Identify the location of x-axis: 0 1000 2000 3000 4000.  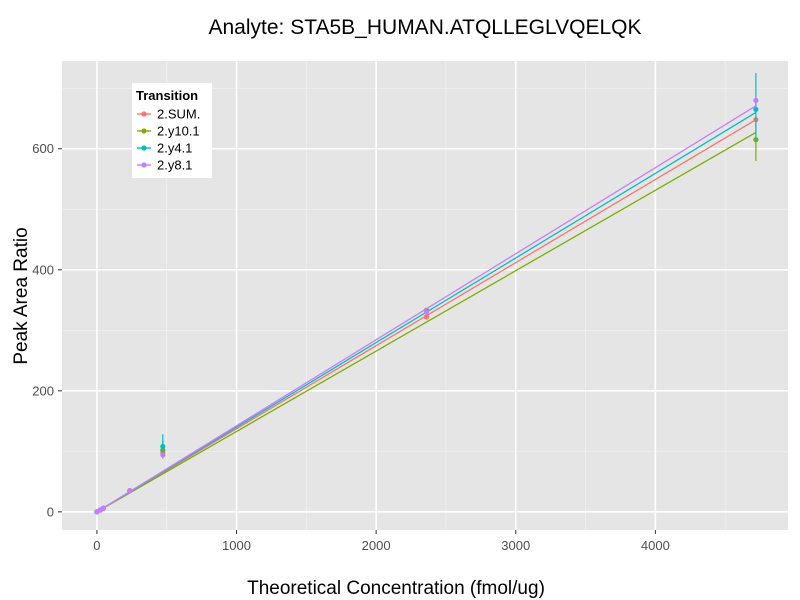
(381, 541).